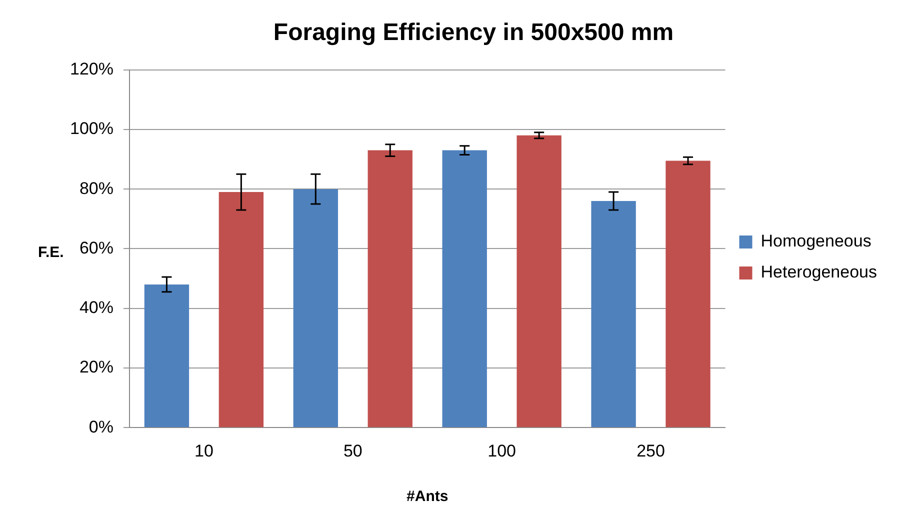 The height and width of the screenshot is (515, 897). I want to click on y-tick-label: 20%, so click(96, 367).